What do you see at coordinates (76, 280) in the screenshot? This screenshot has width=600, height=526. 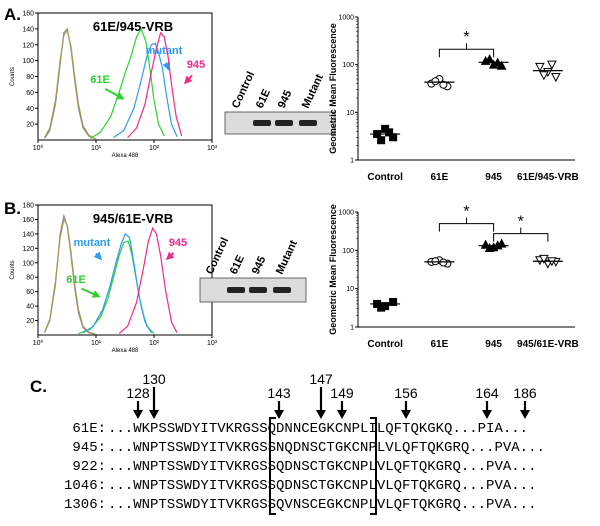 I see `curve-label: 61E` at bounding box center [76, 280].